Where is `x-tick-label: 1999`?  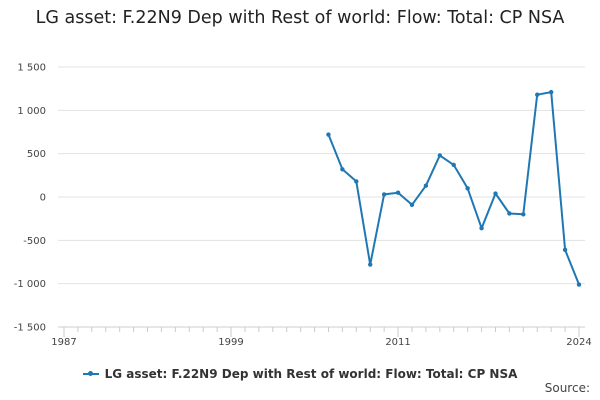 x-tick-label: 1999 is located at coordinates (230, 342).